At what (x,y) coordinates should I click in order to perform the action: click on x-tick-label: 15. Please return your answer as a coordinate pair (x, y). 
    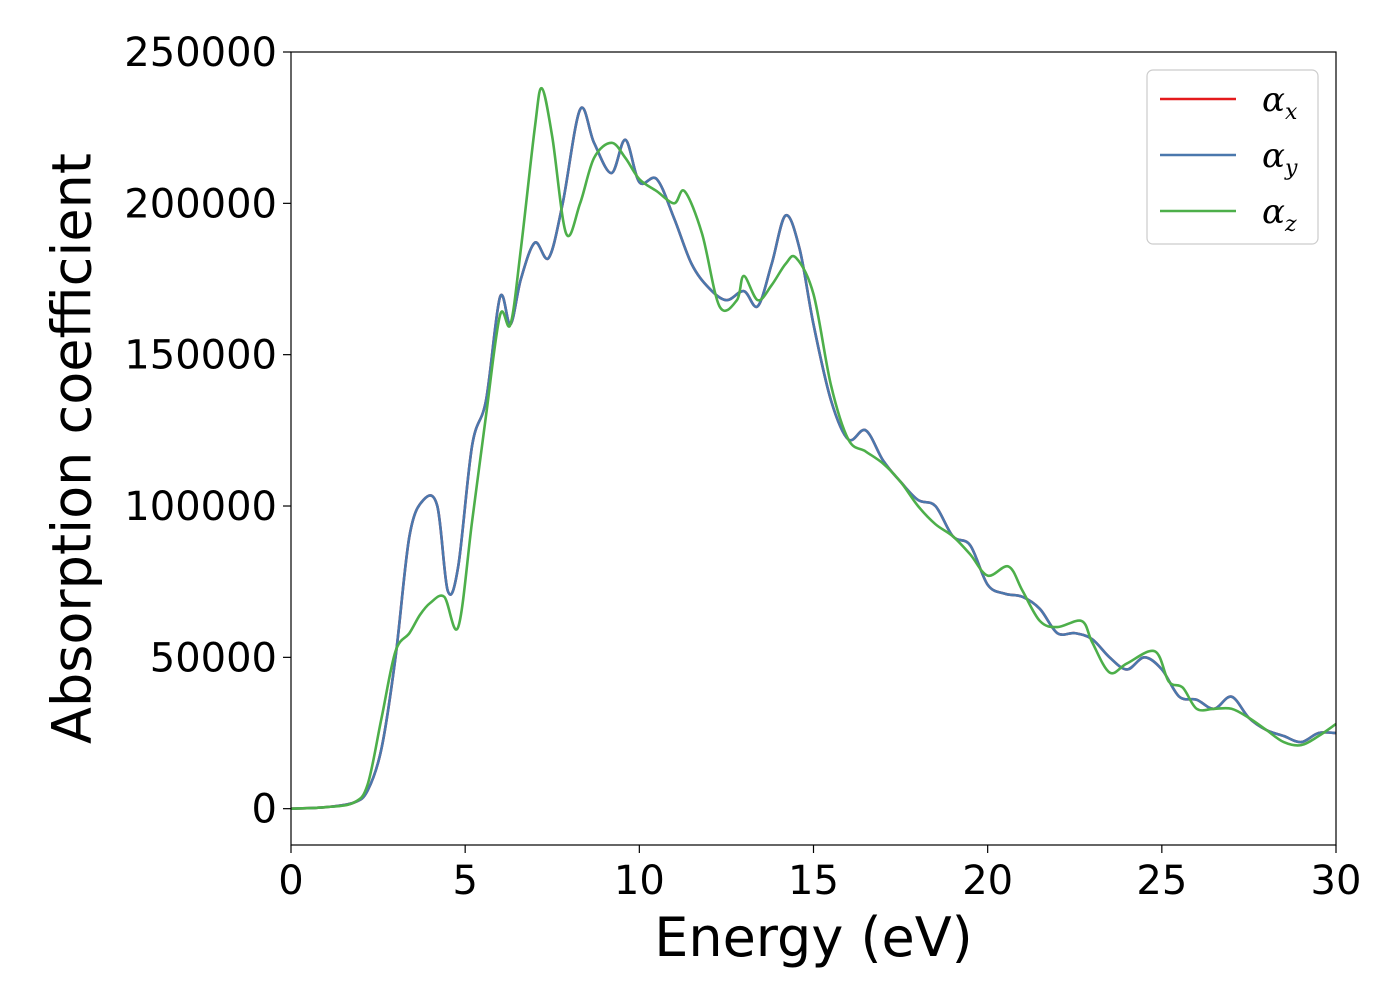
    Looking at the image, I should click on (813, 881).